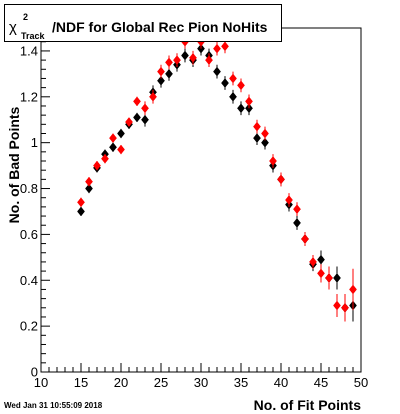 Image resolution: width=400 pixels, height=414 pixels. I want to click on x-tick-label: 20, so click(121, 382).